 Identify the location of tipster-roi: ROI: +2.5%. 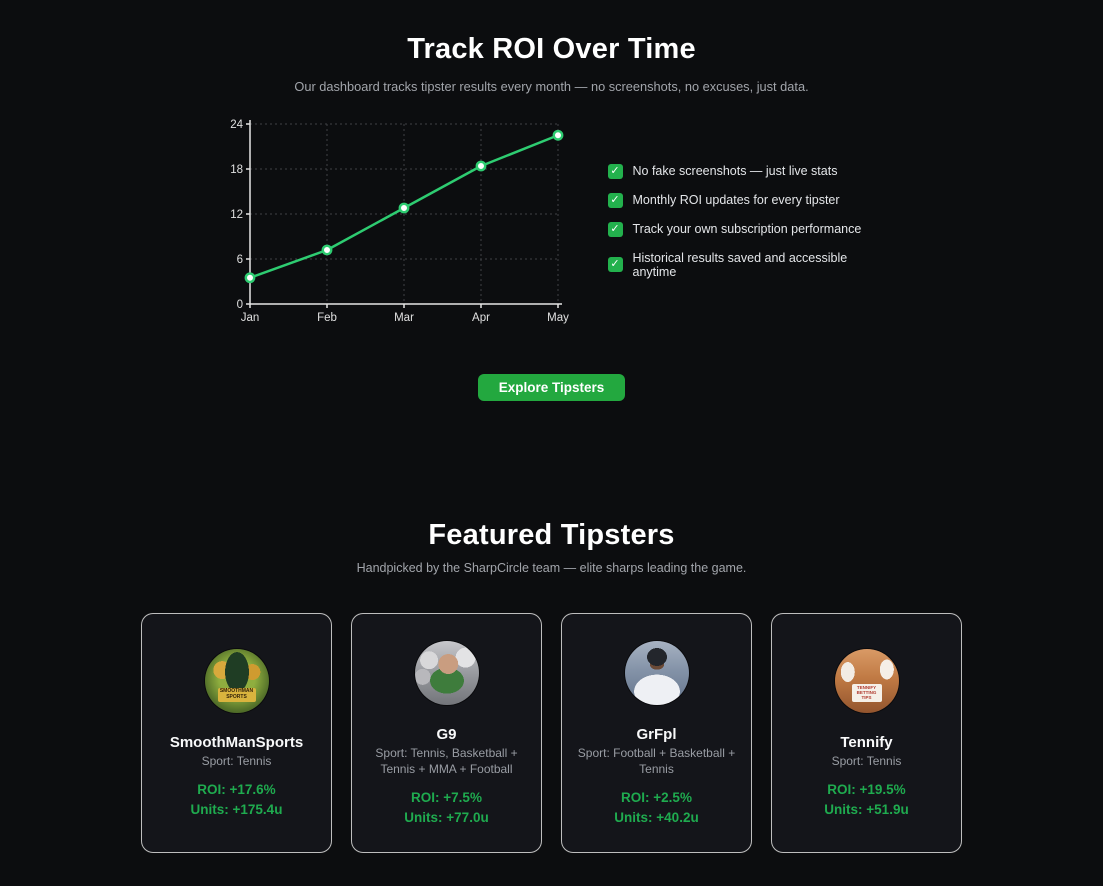
(656, 798).